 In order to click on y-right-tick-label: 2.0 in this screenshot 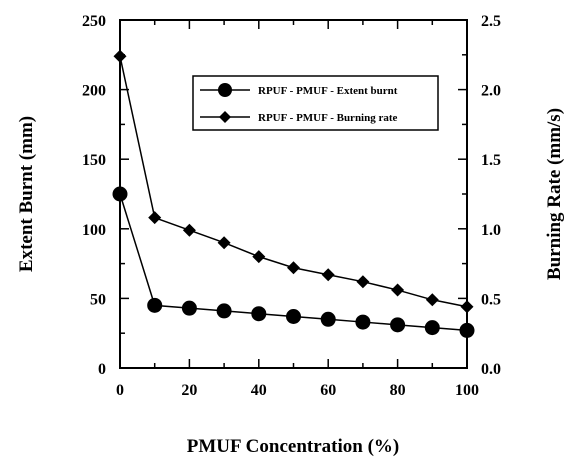, I will do `click(491, 91)`.